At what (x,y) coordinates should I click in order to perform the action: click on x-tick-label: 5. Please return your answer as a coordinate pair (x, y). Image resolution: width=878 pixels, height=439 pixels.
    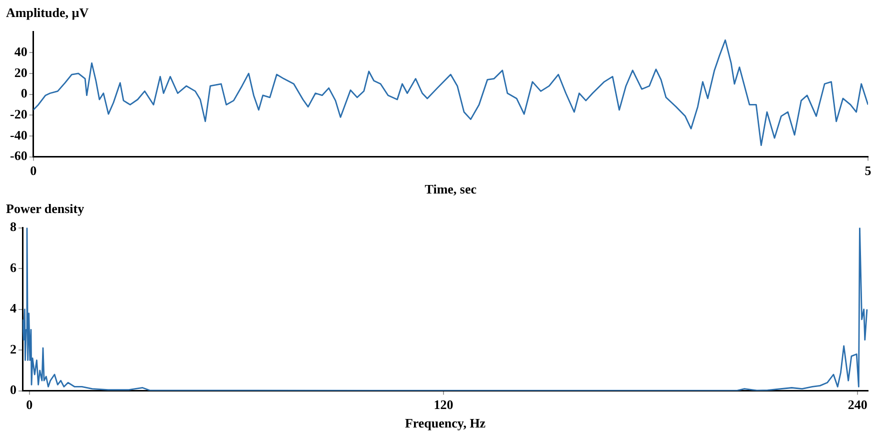
    Looking at the image, I should click on (868, 170).